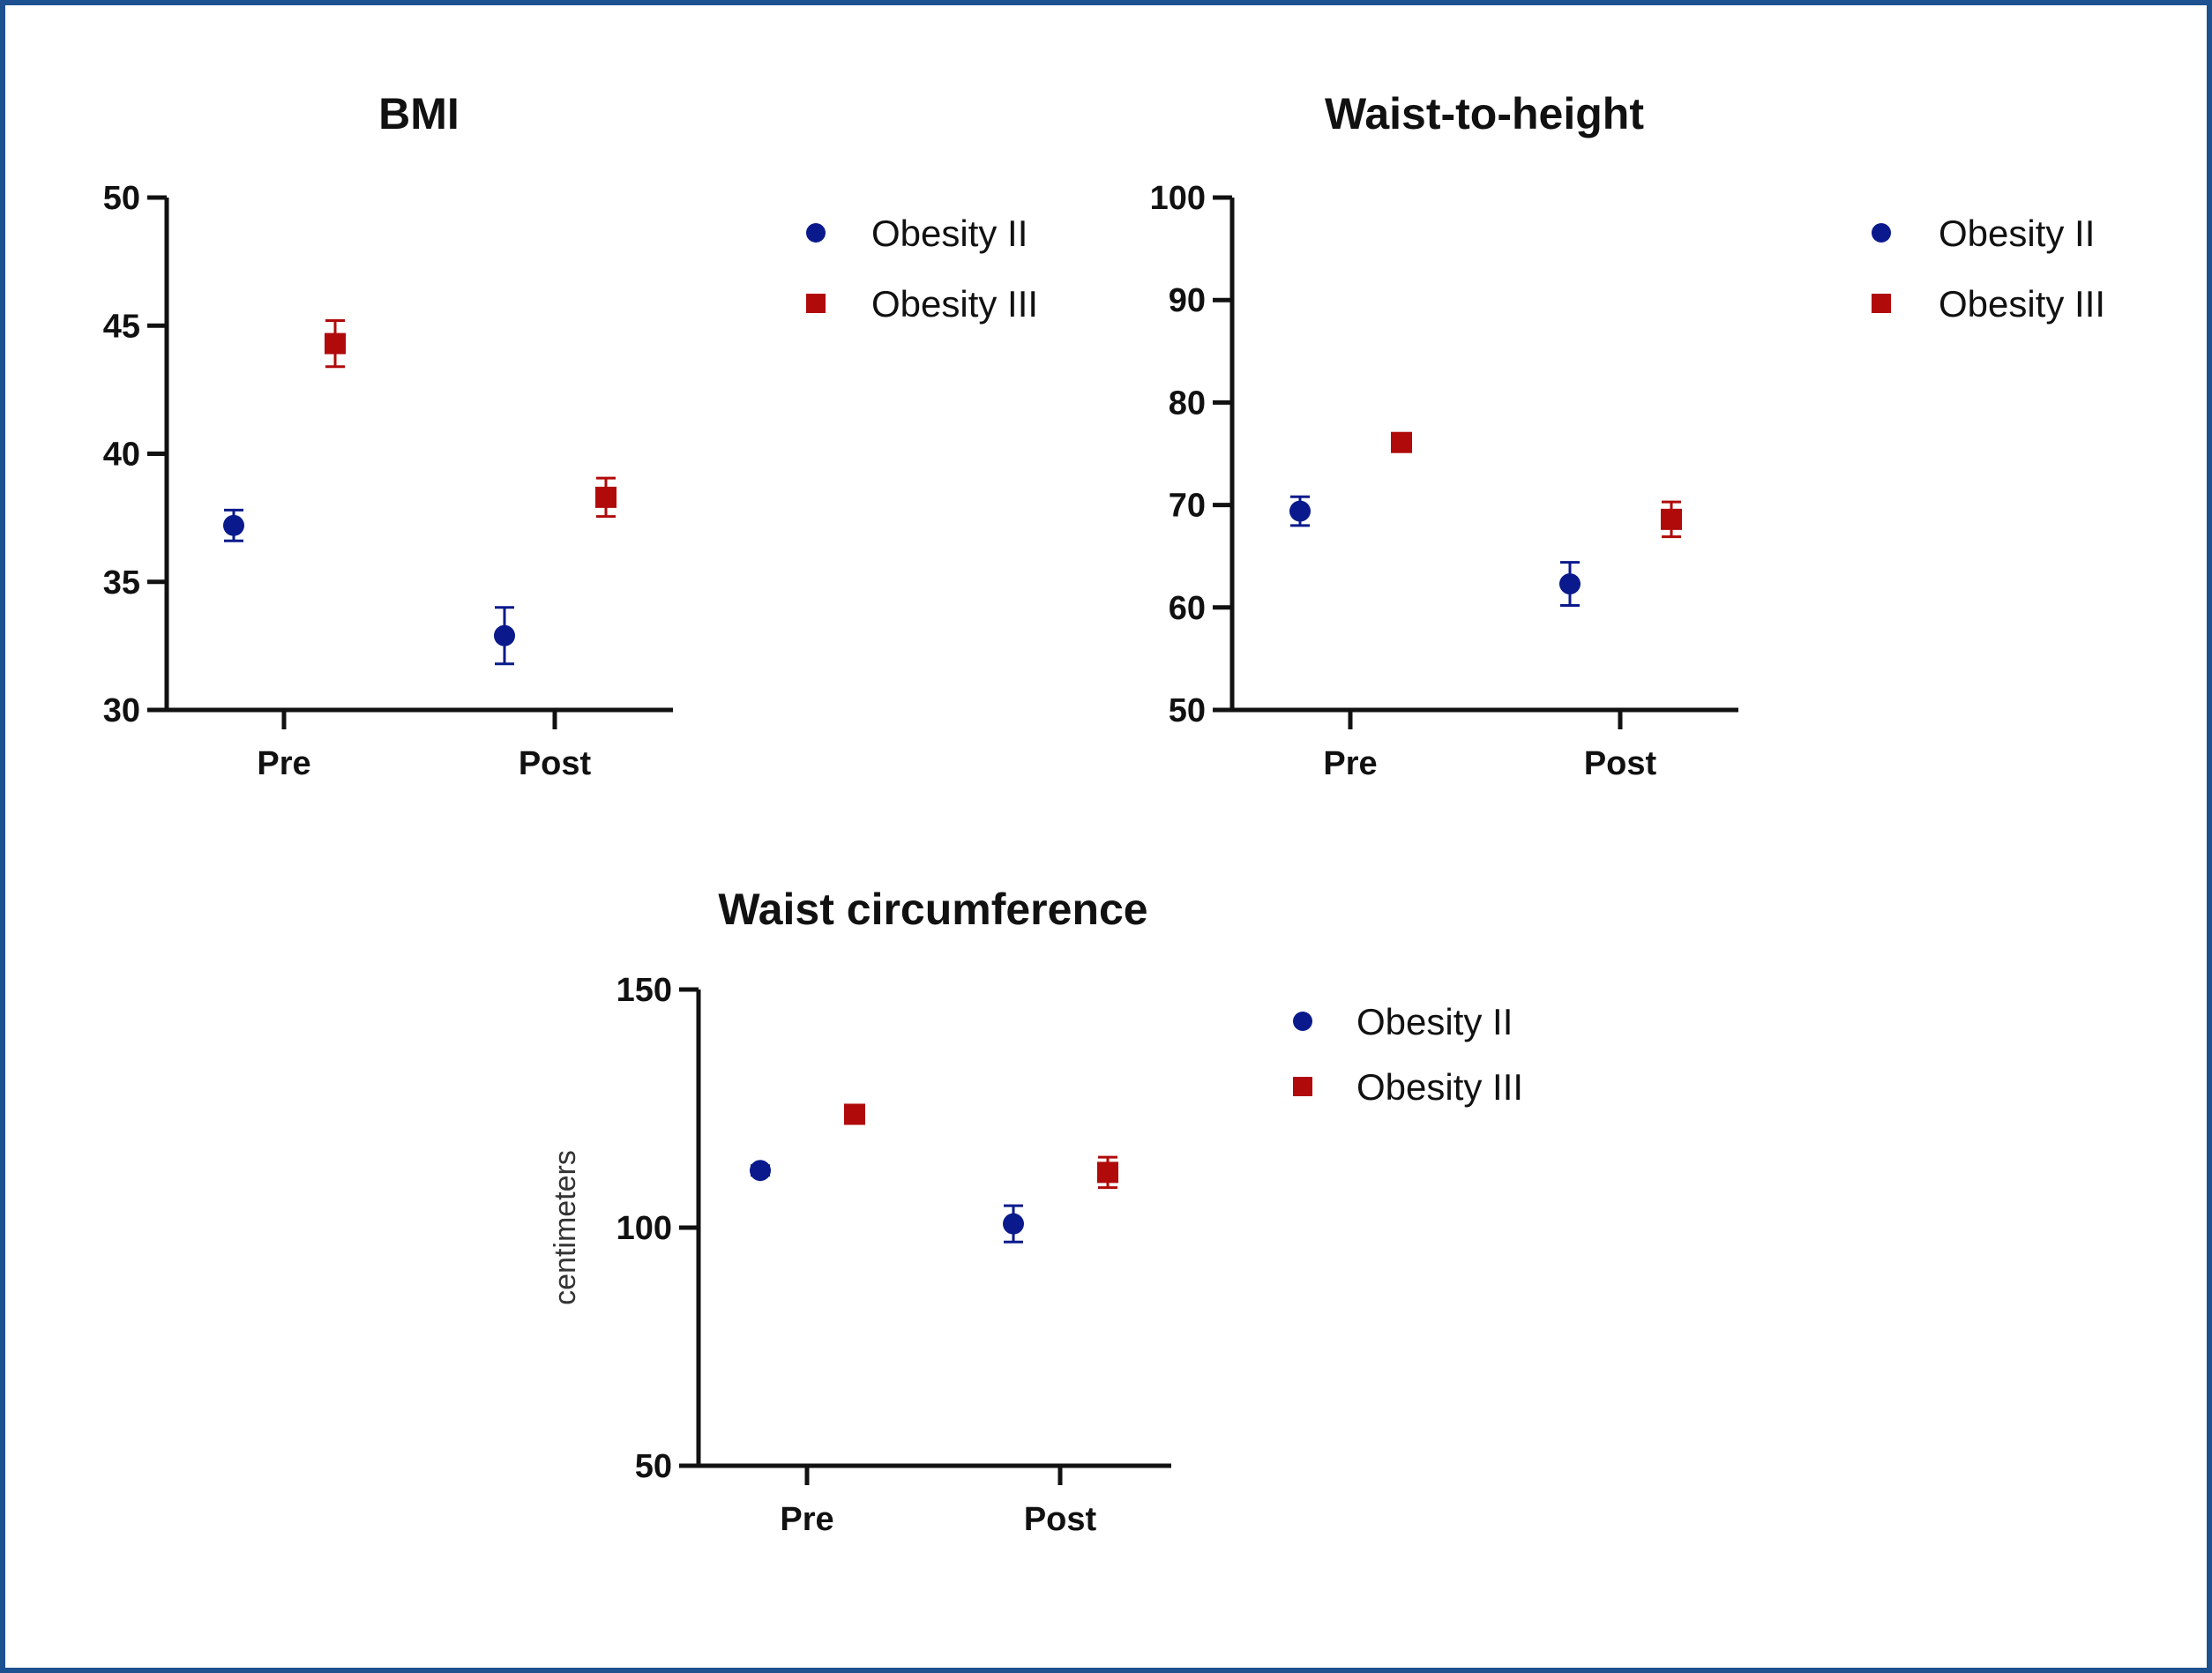 This screenshot has width=2212, height=1673. Describe the element at coordinates (932, 909) in the screenshot. I see `chart-title: Waist circumference` at that location.